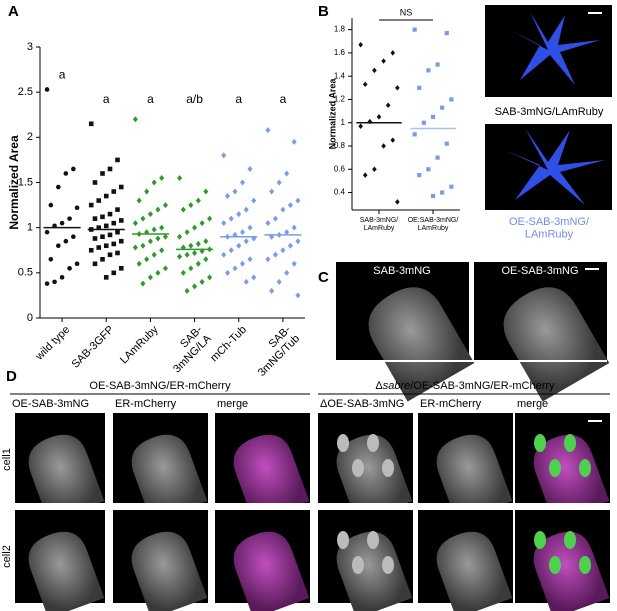  What do you see at coordinates (25, 92) in the screenshot?
I see `y-tick-label: 2.5` at bounding box center [25, 92].